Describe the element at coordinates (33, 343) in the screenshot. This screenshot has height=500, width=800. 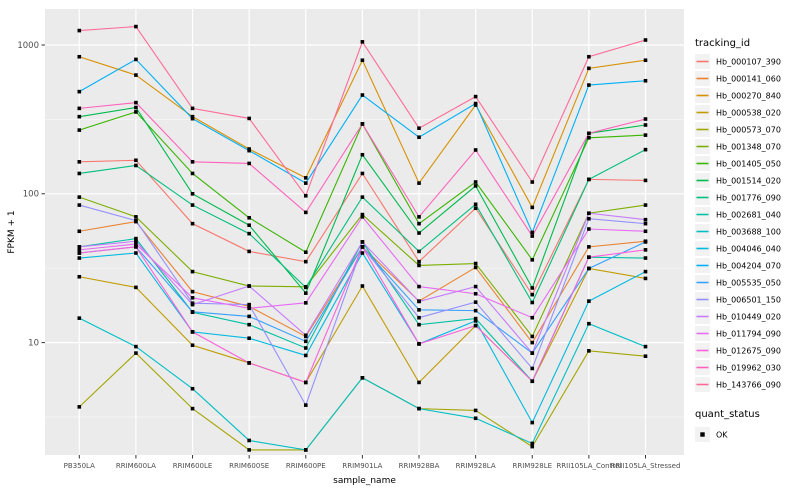
I see `y-tick-label: 10` at that location.